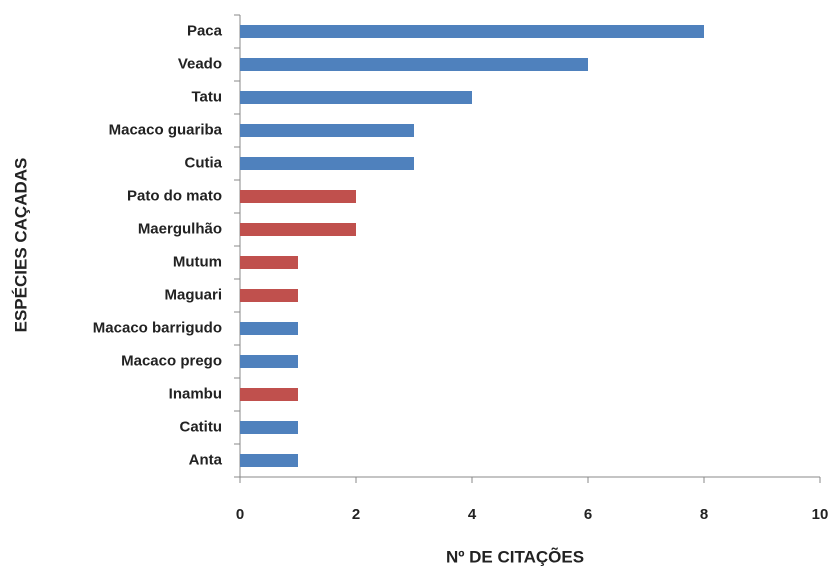  What do you see at coordinates (201, 426) in the screenshot?
I see `y-tick-label: Catitu` at bounding box center [201, 426].